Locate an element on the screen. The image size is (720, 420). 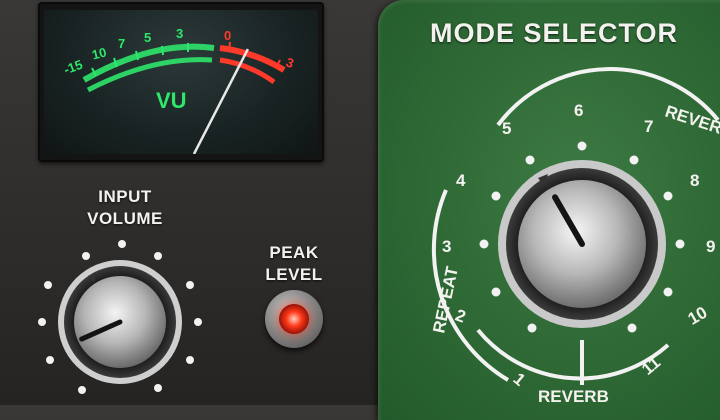
peak-led-icon is located at coordinates (294, 319).